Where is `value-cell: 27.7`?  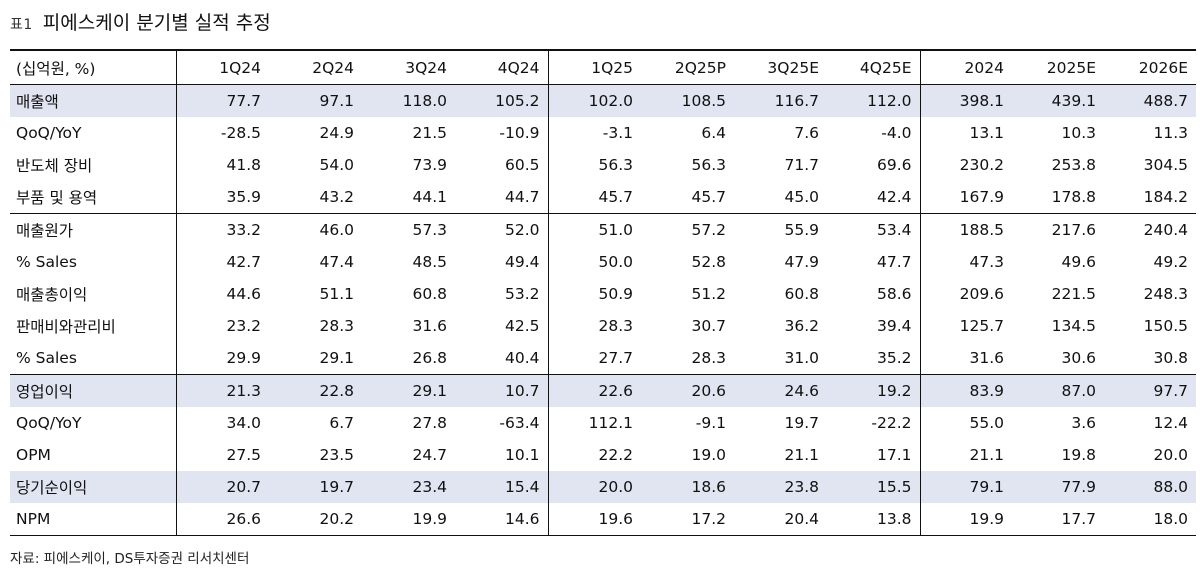
value-cell: 27.7 is located at coordinates (594, 358).